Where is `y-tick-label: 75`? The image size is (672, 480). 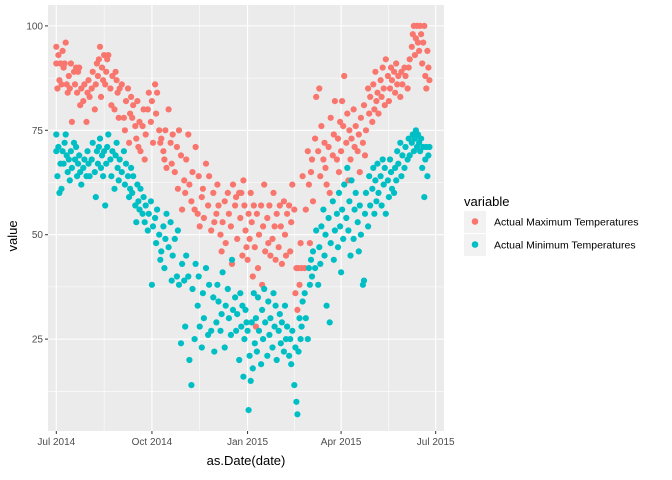
y-tick-label: 75 is located at coordinates (38, 131).